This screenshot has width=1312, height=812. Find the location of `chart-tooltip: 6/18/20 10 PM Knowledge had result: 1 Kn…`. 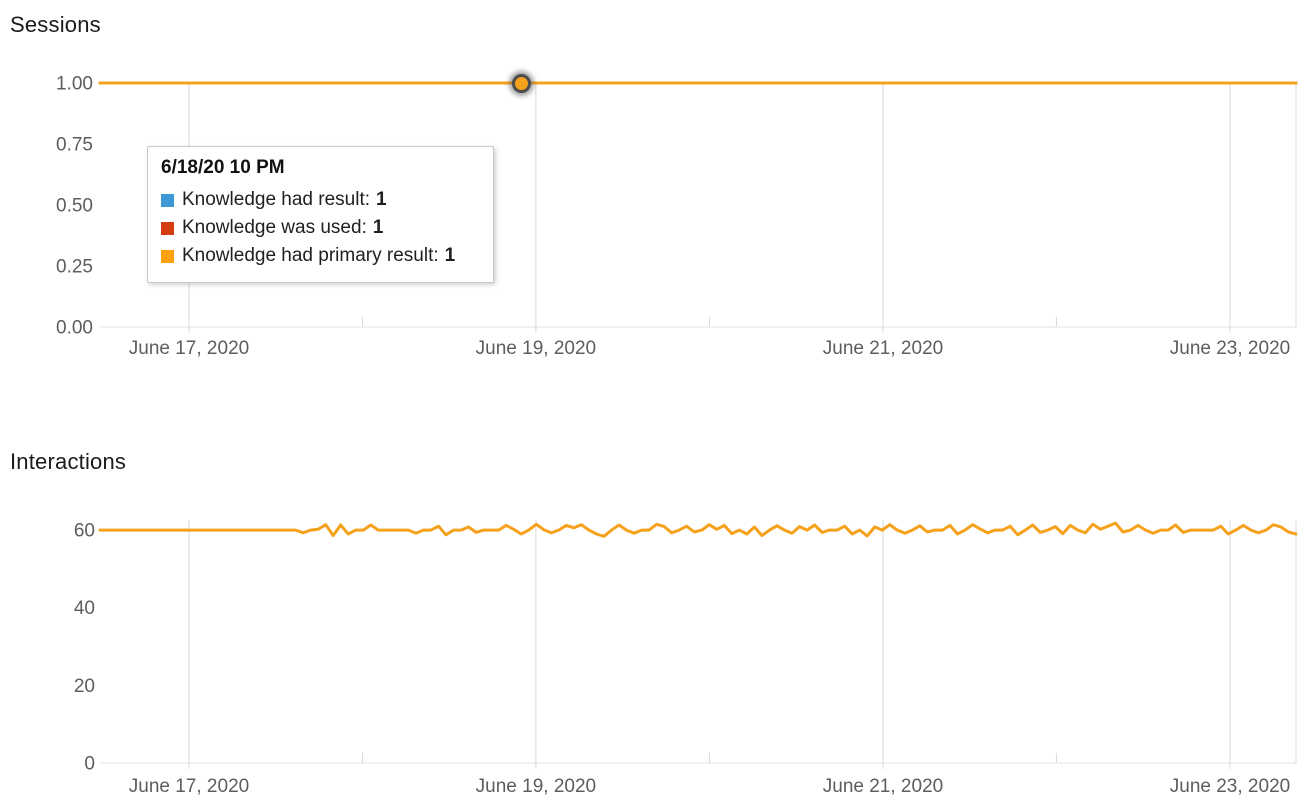

chart-tooltip: 6/18/20 10 PM Knowledge had result: 1 Kn… is located at coordinates (320, 214).